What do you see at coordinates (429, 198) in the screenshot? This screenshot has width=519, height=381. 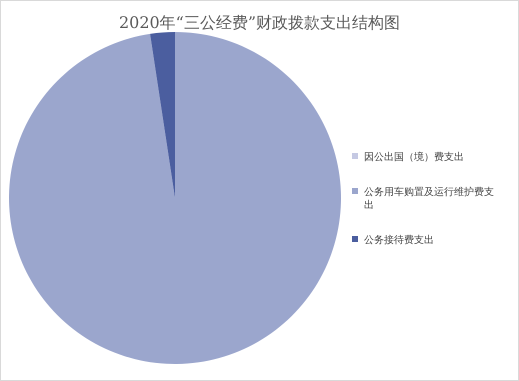 I see `legend-label: 公务用车购置及运行维护费支出` at bounding box center [429, 198].